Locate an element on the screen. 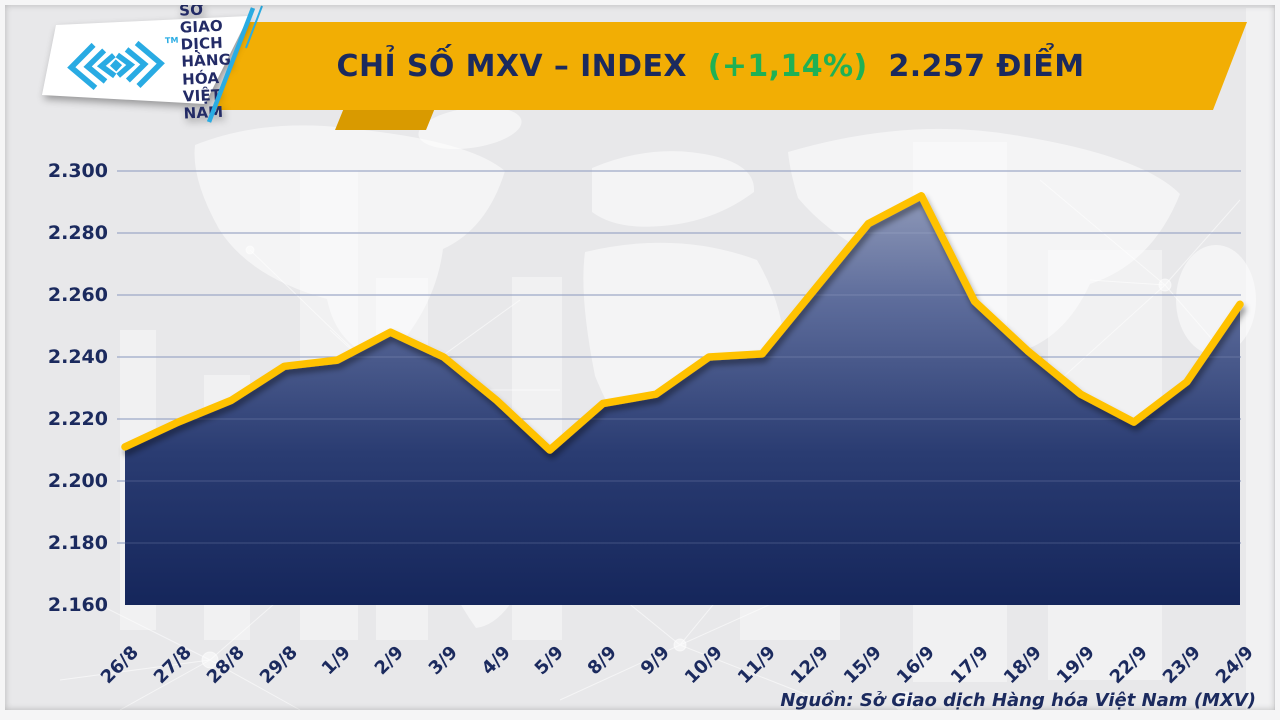  mxv-logo-card: TM SỞ GIAO DỊCH HÀNG HÓA VIỆT NAM is located at coordinates (146, 61).